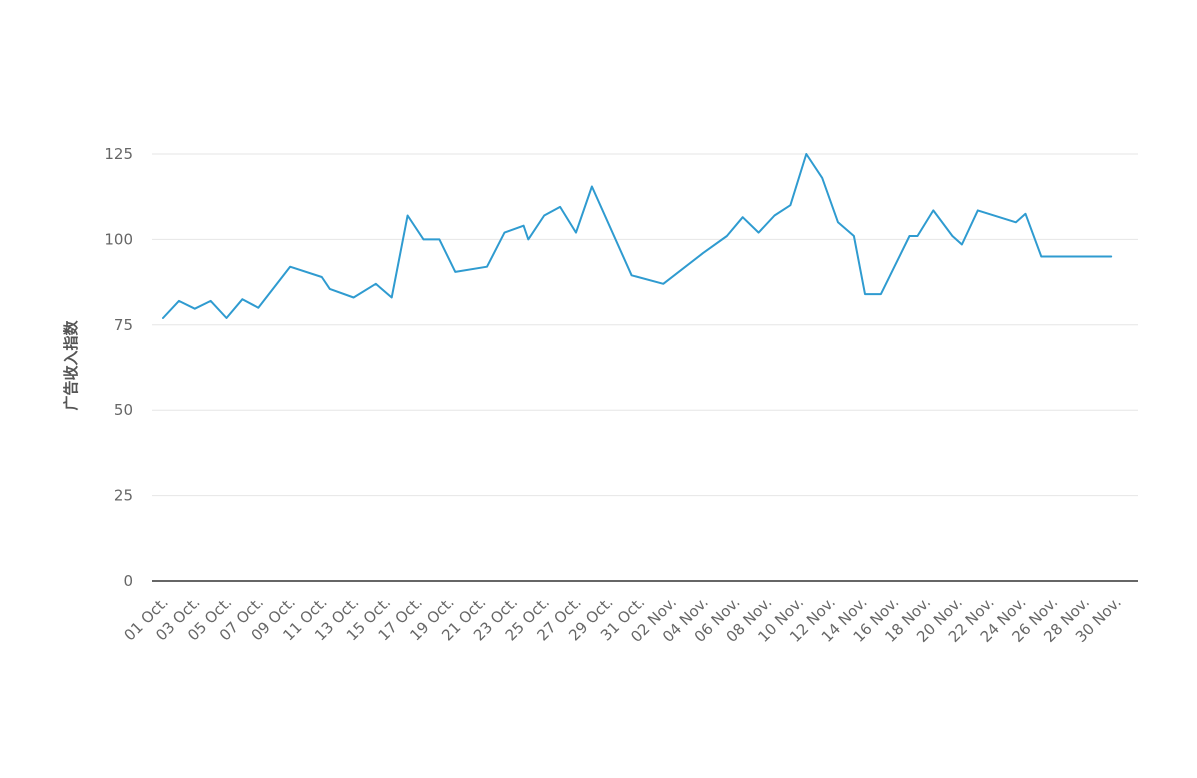 The width and height of the screenshot is (1197, 778). I want to click on y-tick-label: 75, so click(123, 325).